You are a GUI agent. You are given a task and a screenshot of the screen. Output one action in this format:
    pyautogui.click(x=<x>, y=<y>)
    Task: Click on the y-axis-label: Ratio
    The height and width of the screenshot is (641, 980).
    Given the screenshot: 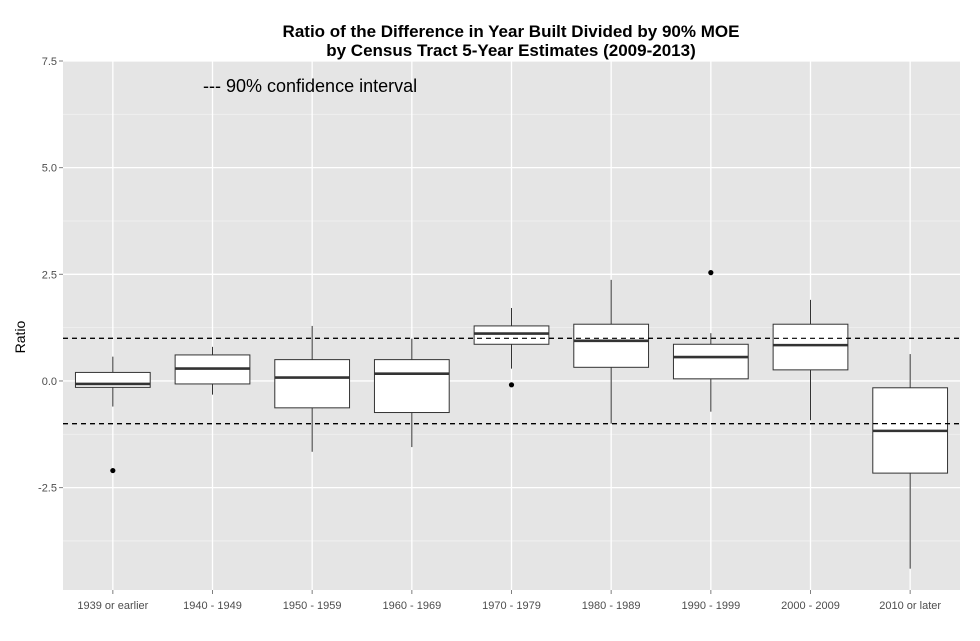 What is the action you would take?
    pyautogui.click(x=20, y=336)
    